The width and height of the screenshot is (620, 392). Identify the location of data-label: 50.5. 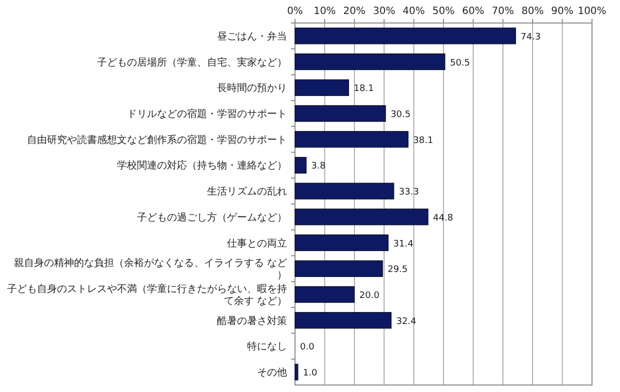
(460, 63).